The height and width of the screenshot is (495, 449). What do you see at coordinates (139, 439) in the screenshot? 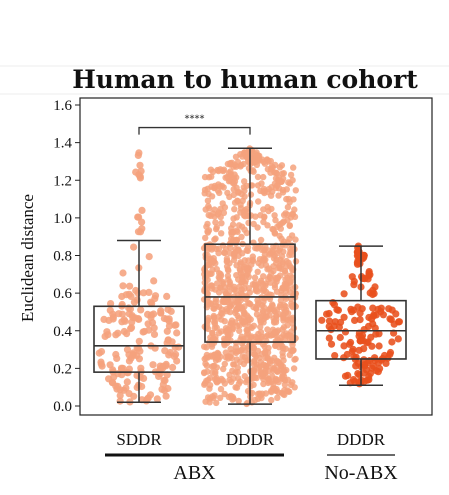
I see `category-label: SDDR` at bounding box center [139, 439].